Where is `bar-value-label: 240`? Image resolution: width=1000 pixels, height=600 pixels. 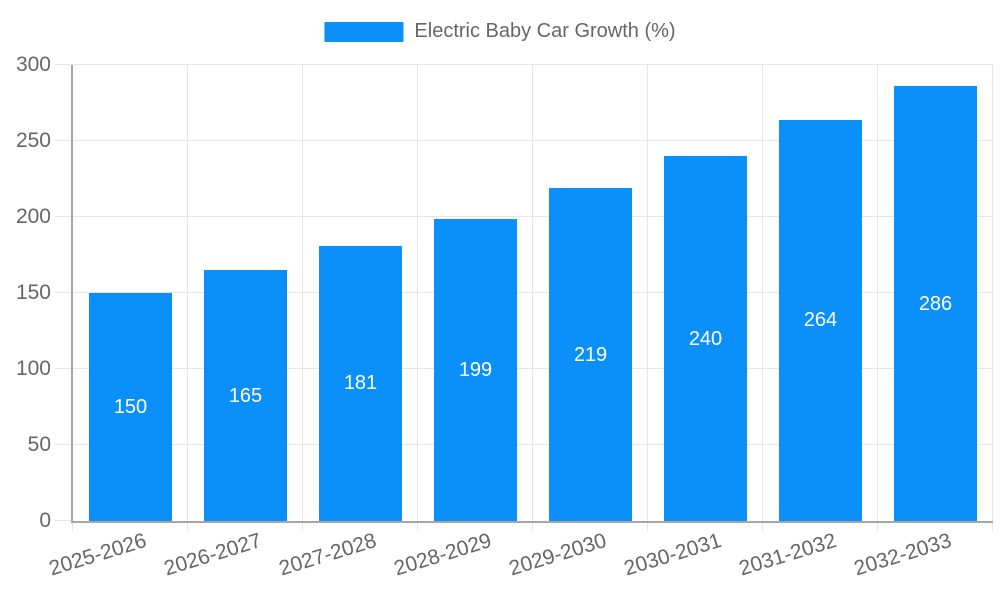 bar-value-label: 240 is located at coordinates (705, 338).